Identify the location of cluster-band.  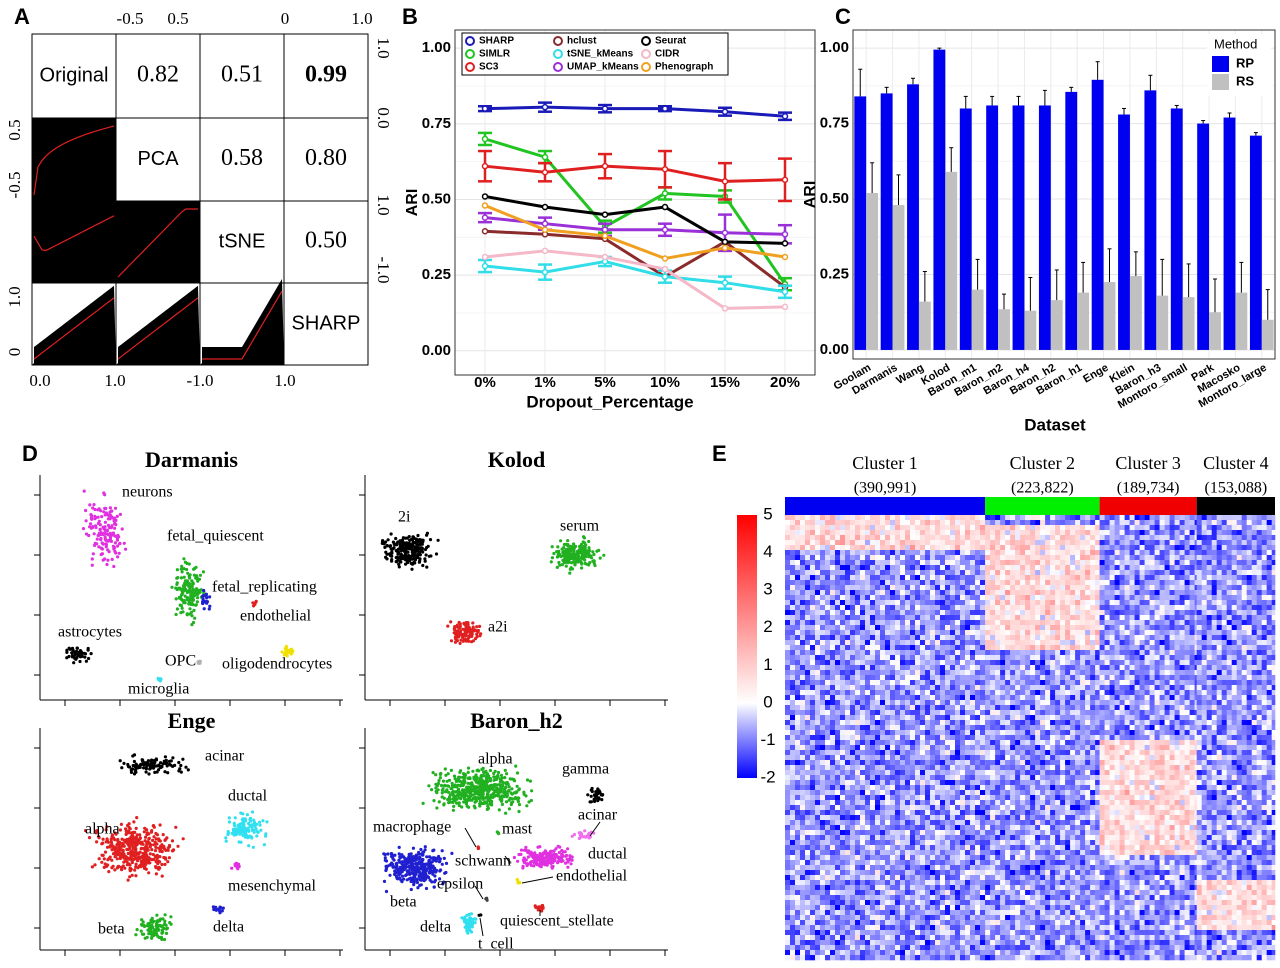
(885, 506).